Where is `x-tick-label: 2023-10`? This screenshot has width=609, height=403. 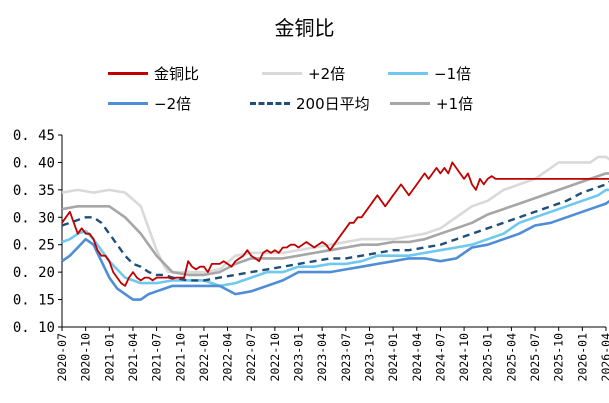 x-tick-label: 2023-10 is located at coordinates (369, 357).